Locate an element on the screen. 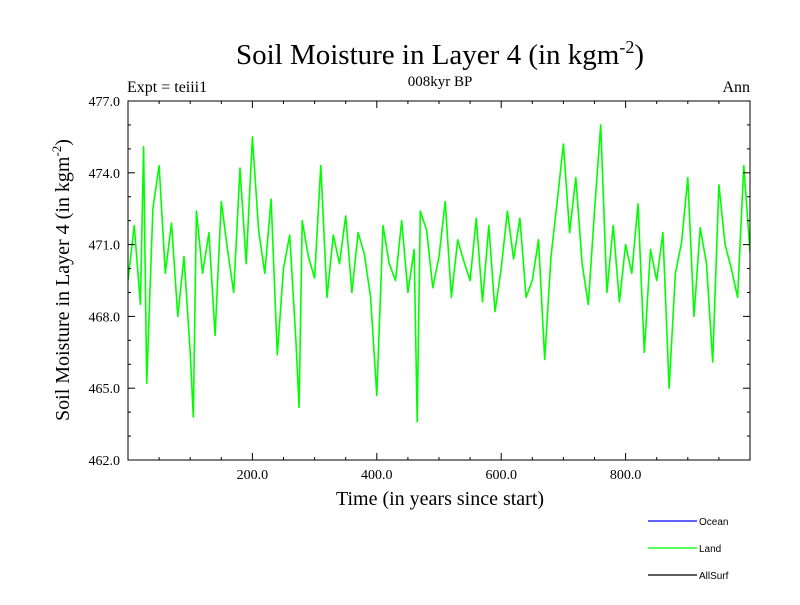  x-tick-label: 600.0 is located at coordinates (501, 475).